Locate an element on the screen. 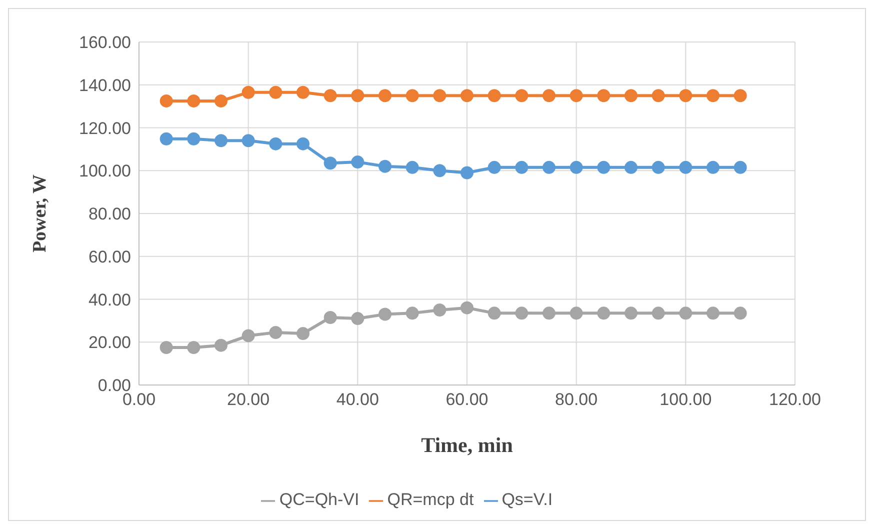 This screenshot has width=874, height=529. y-tick-label: 60.00 is located at coordinates (109, 256).